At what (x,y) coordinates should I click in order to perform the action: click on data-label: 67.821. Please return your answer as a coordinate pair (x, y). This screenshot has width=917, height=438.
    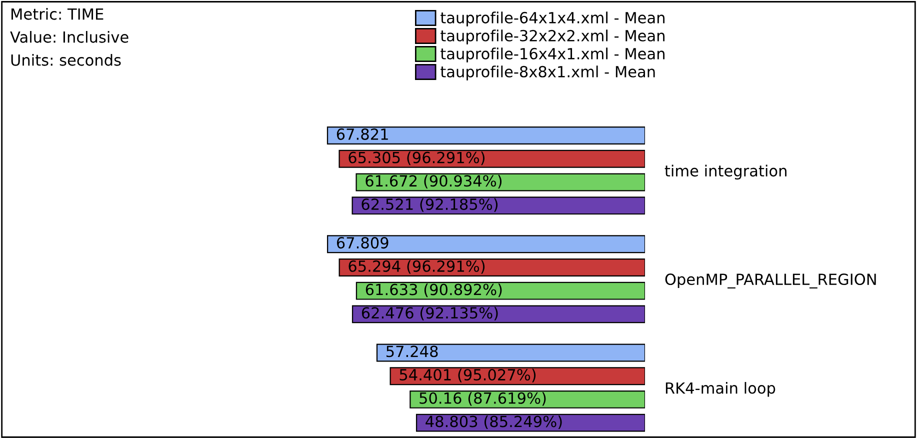
    Looking at the image, I should click on (362, 134).